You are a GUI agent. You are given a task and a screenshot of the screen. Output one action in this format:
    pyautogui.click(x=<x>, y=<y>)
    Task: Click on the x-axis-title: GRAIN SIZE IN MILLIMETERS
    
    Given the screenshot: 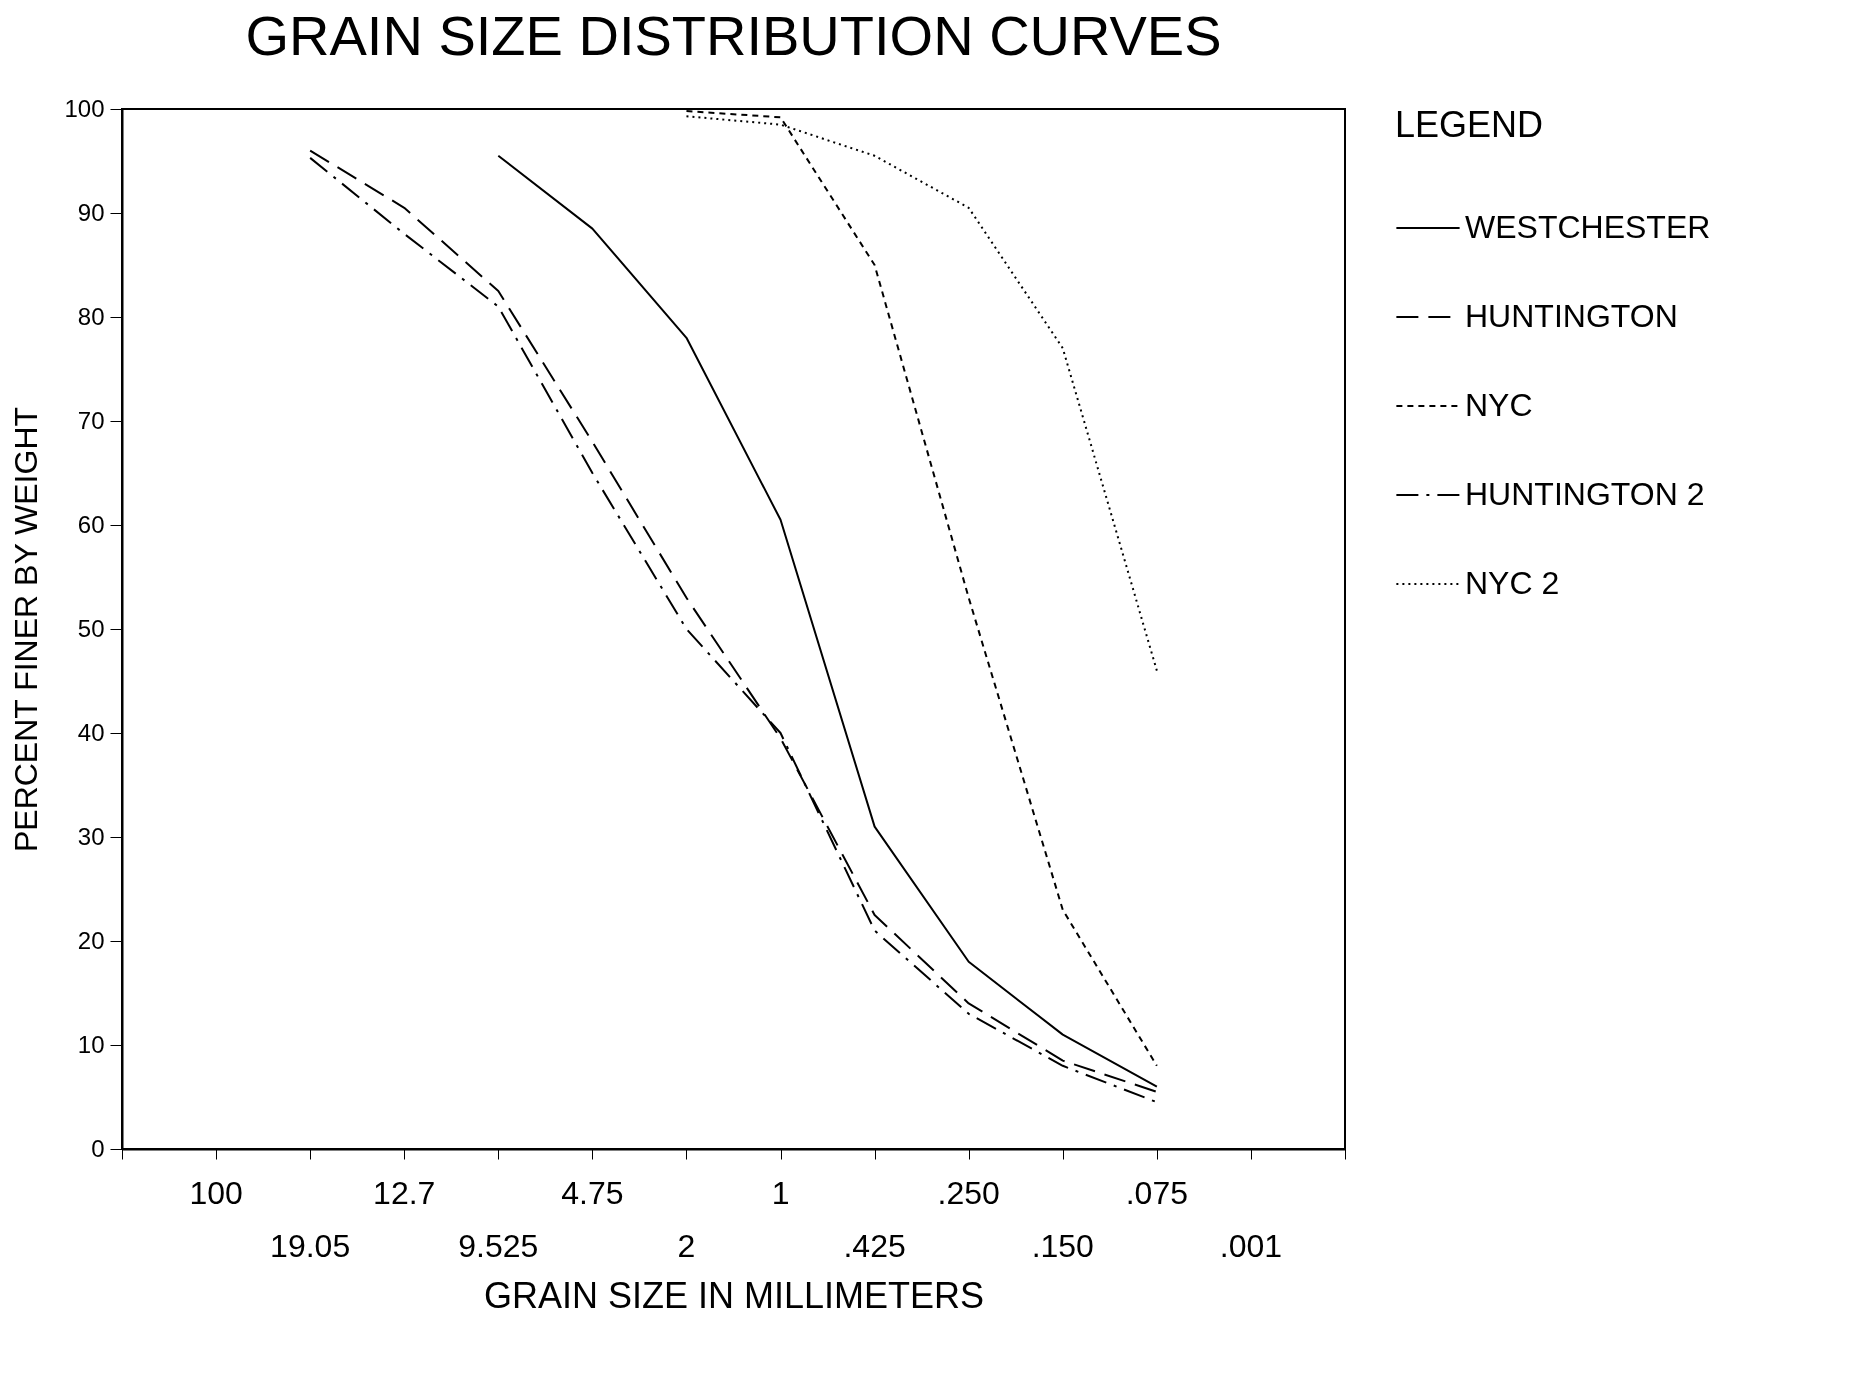 What is the action you would take?
    pyautogui.click(x=734, y=1295)
    